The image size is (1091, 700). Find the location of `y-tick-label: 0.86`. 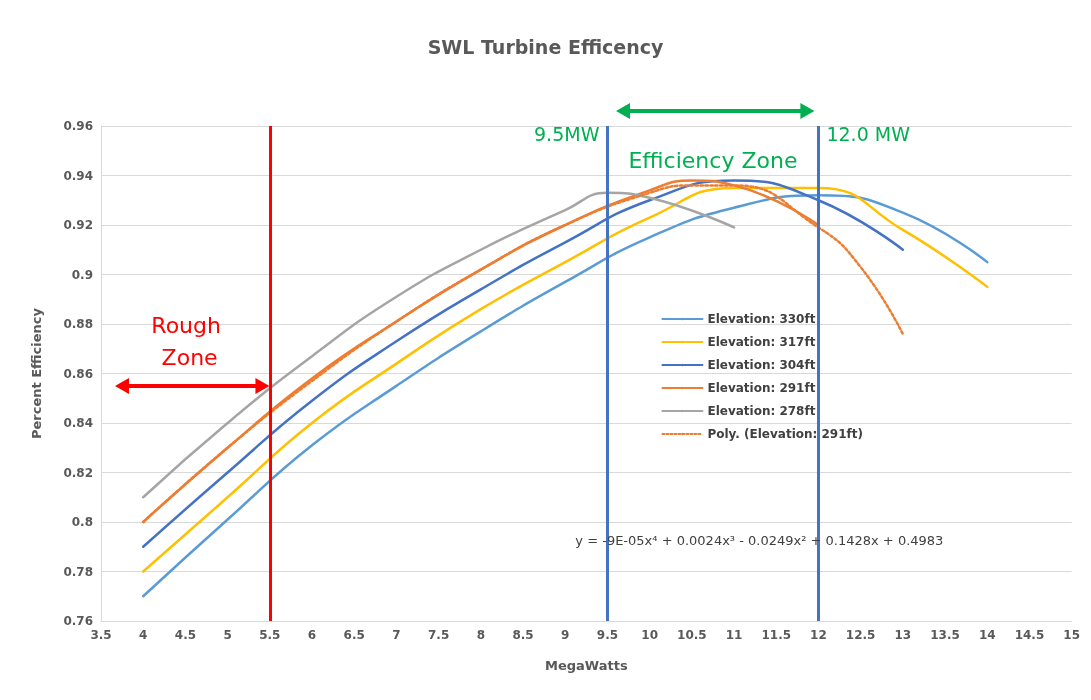

y-tick-label: 0.86 is located at coordinates (78, 373).